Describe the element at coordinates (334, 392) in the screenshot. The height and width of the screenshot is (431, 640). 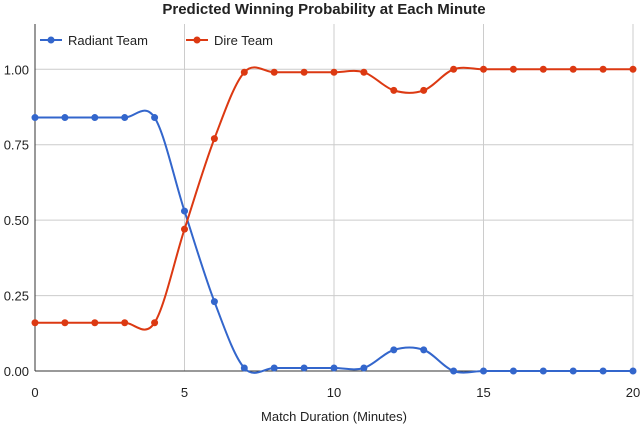
I see `x-tick-label: 10` at that location.